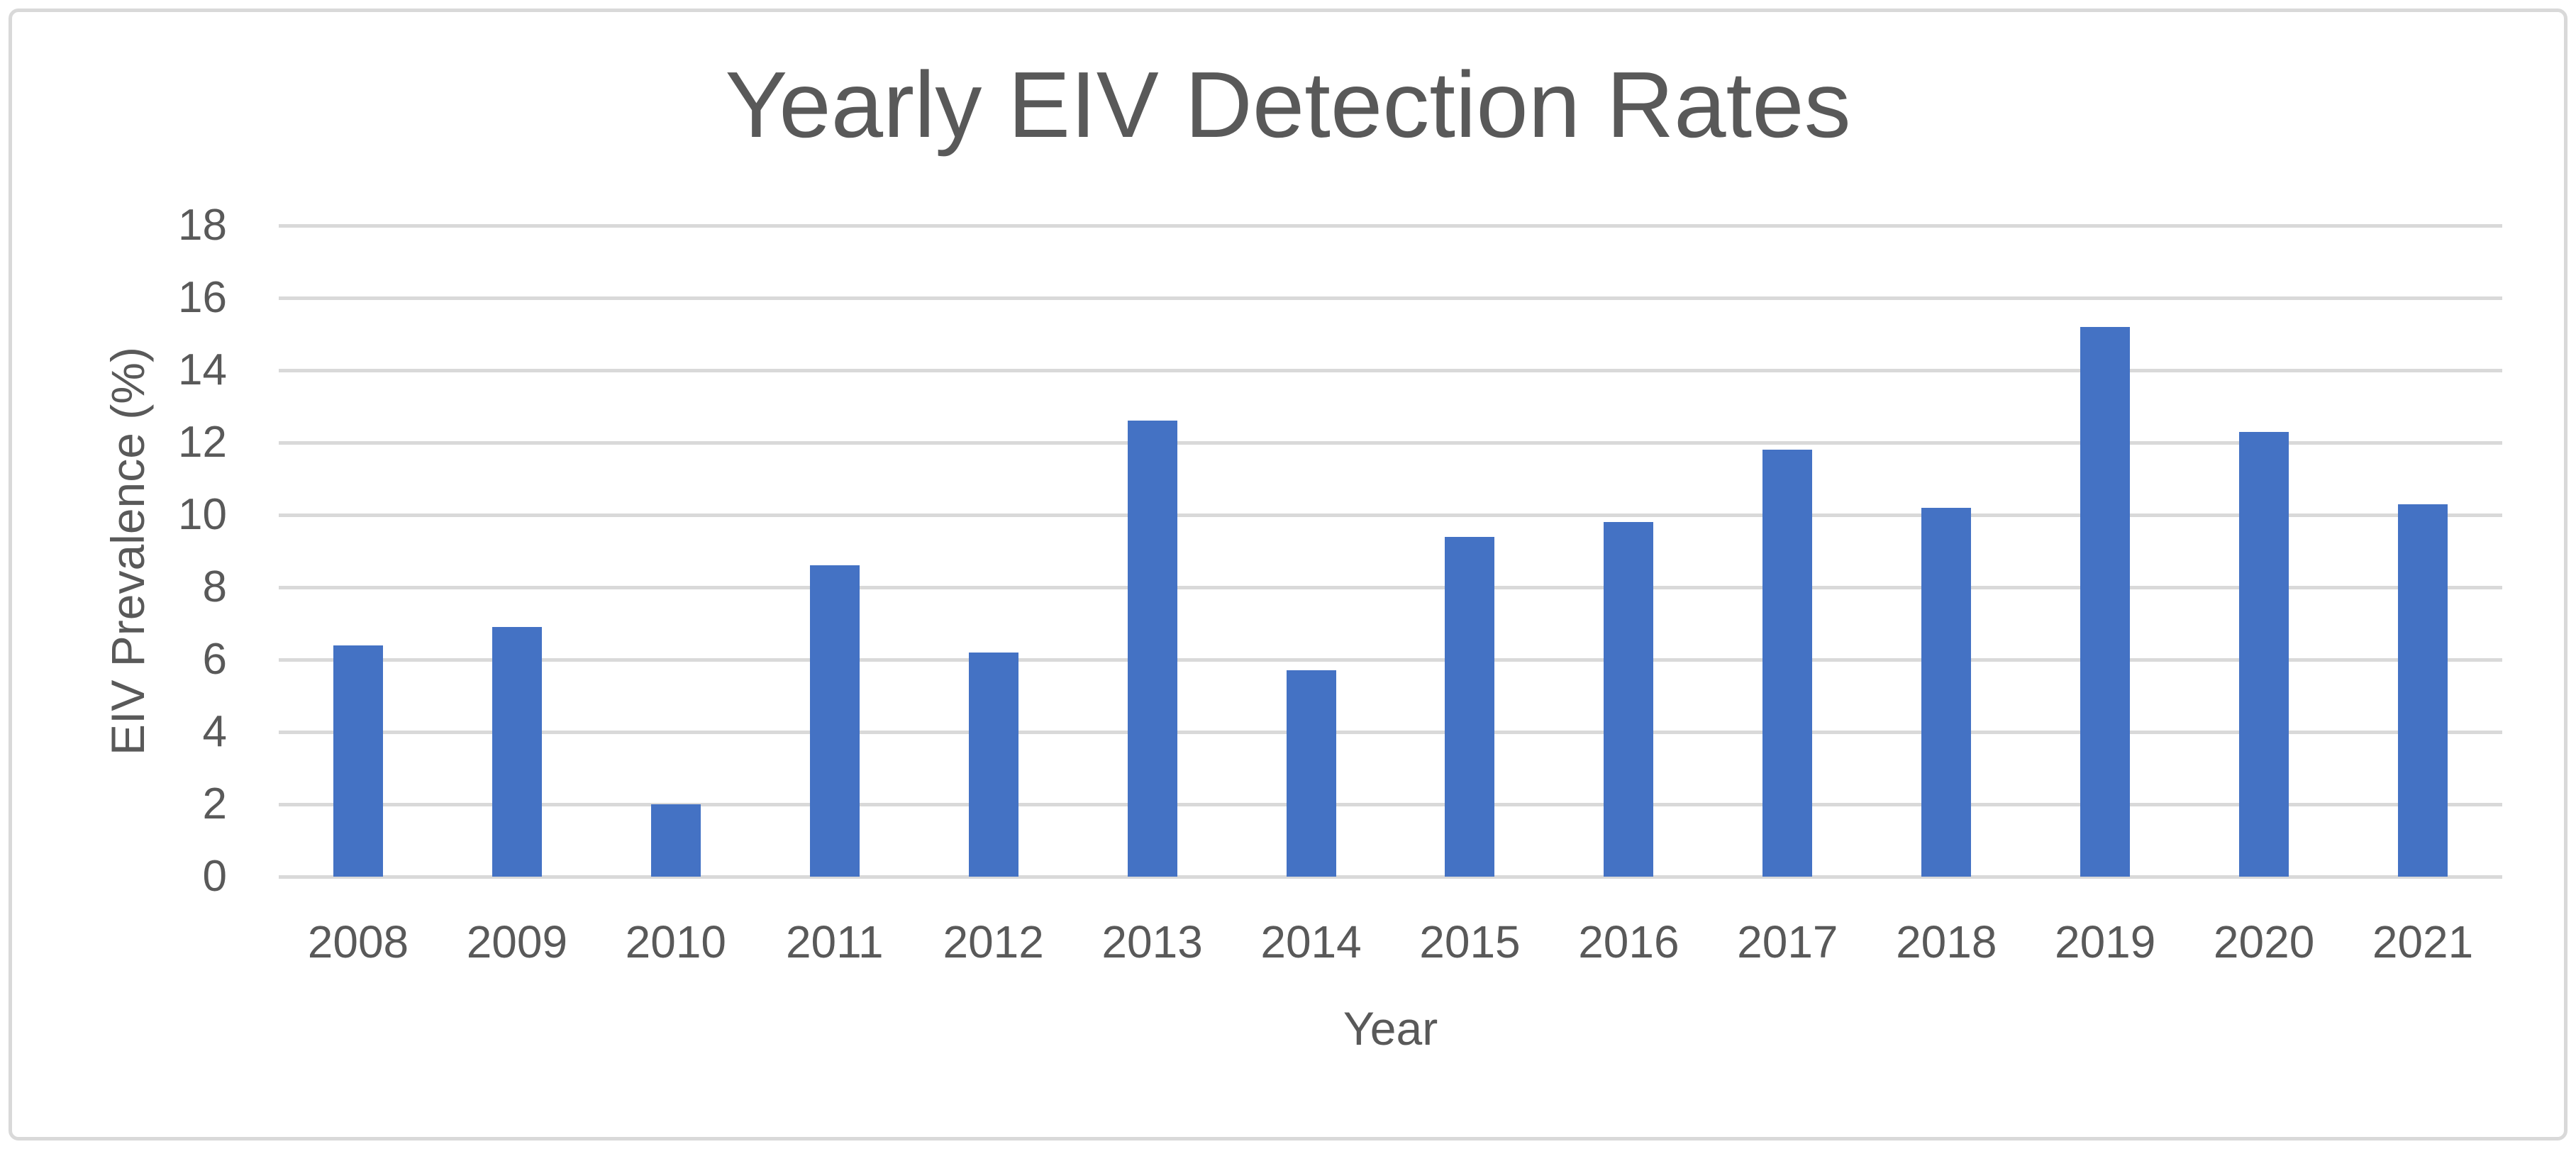 The height and width of the screenshot is (1149, 2576). Describe the element at coordinates (2105, 941) in the screenshot. I see `x-tick-label-2019: 2019` at that location.